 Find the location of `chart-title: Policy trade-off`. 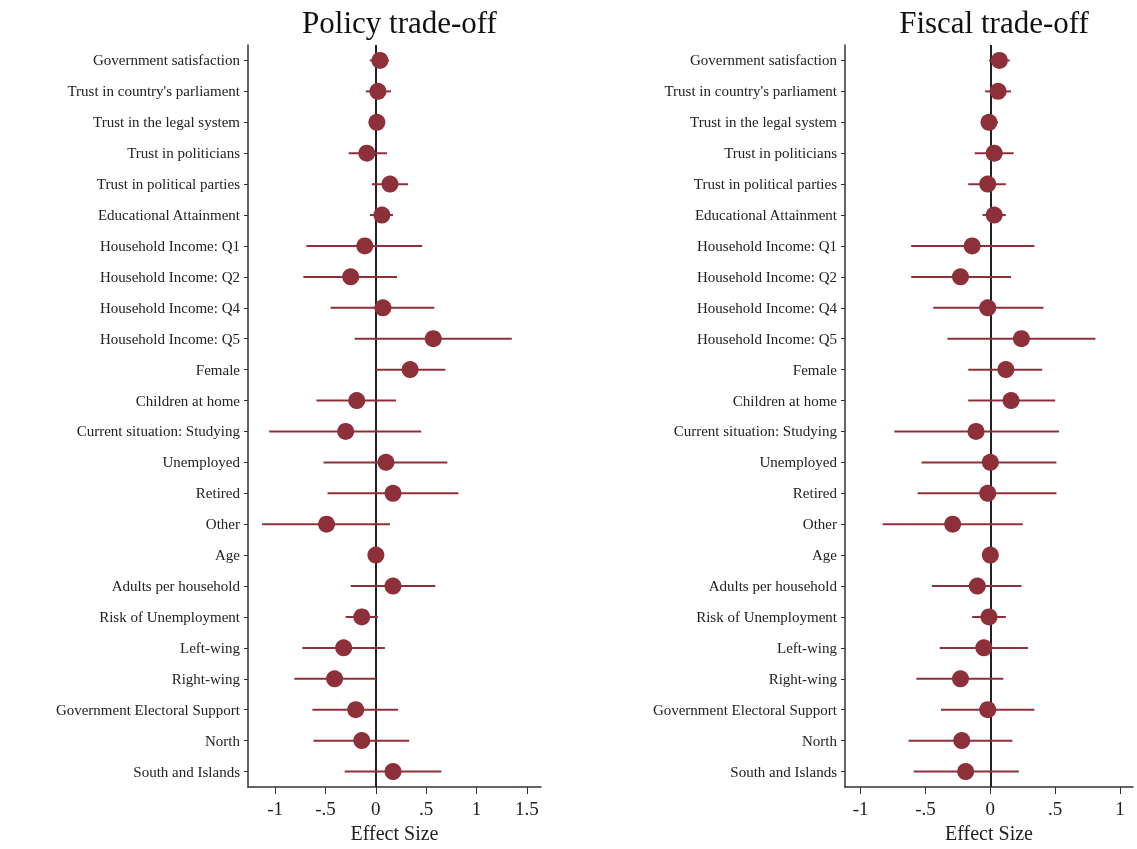

chart-title: Policy trade-off is located at coordinates (400, 22).